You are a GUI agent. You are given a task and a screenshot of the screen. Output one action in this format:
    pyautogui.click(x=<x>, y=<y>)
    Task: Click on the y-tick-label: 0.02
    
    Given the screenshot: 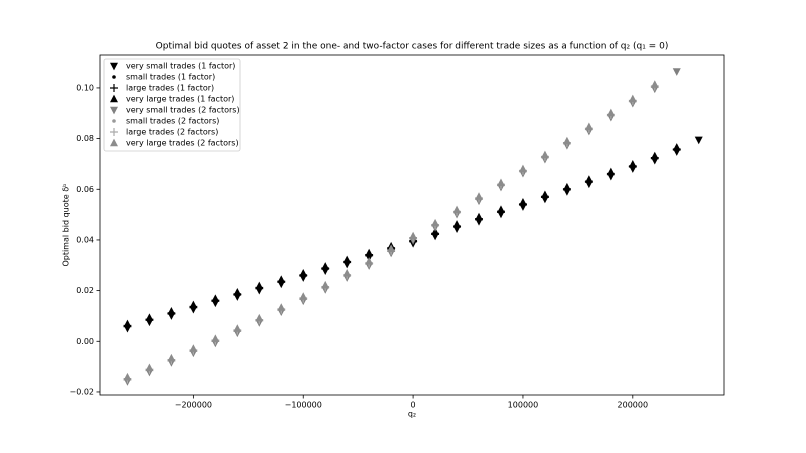 What is the action you would take?
    pyautogui.click(x=85, y=290)
    